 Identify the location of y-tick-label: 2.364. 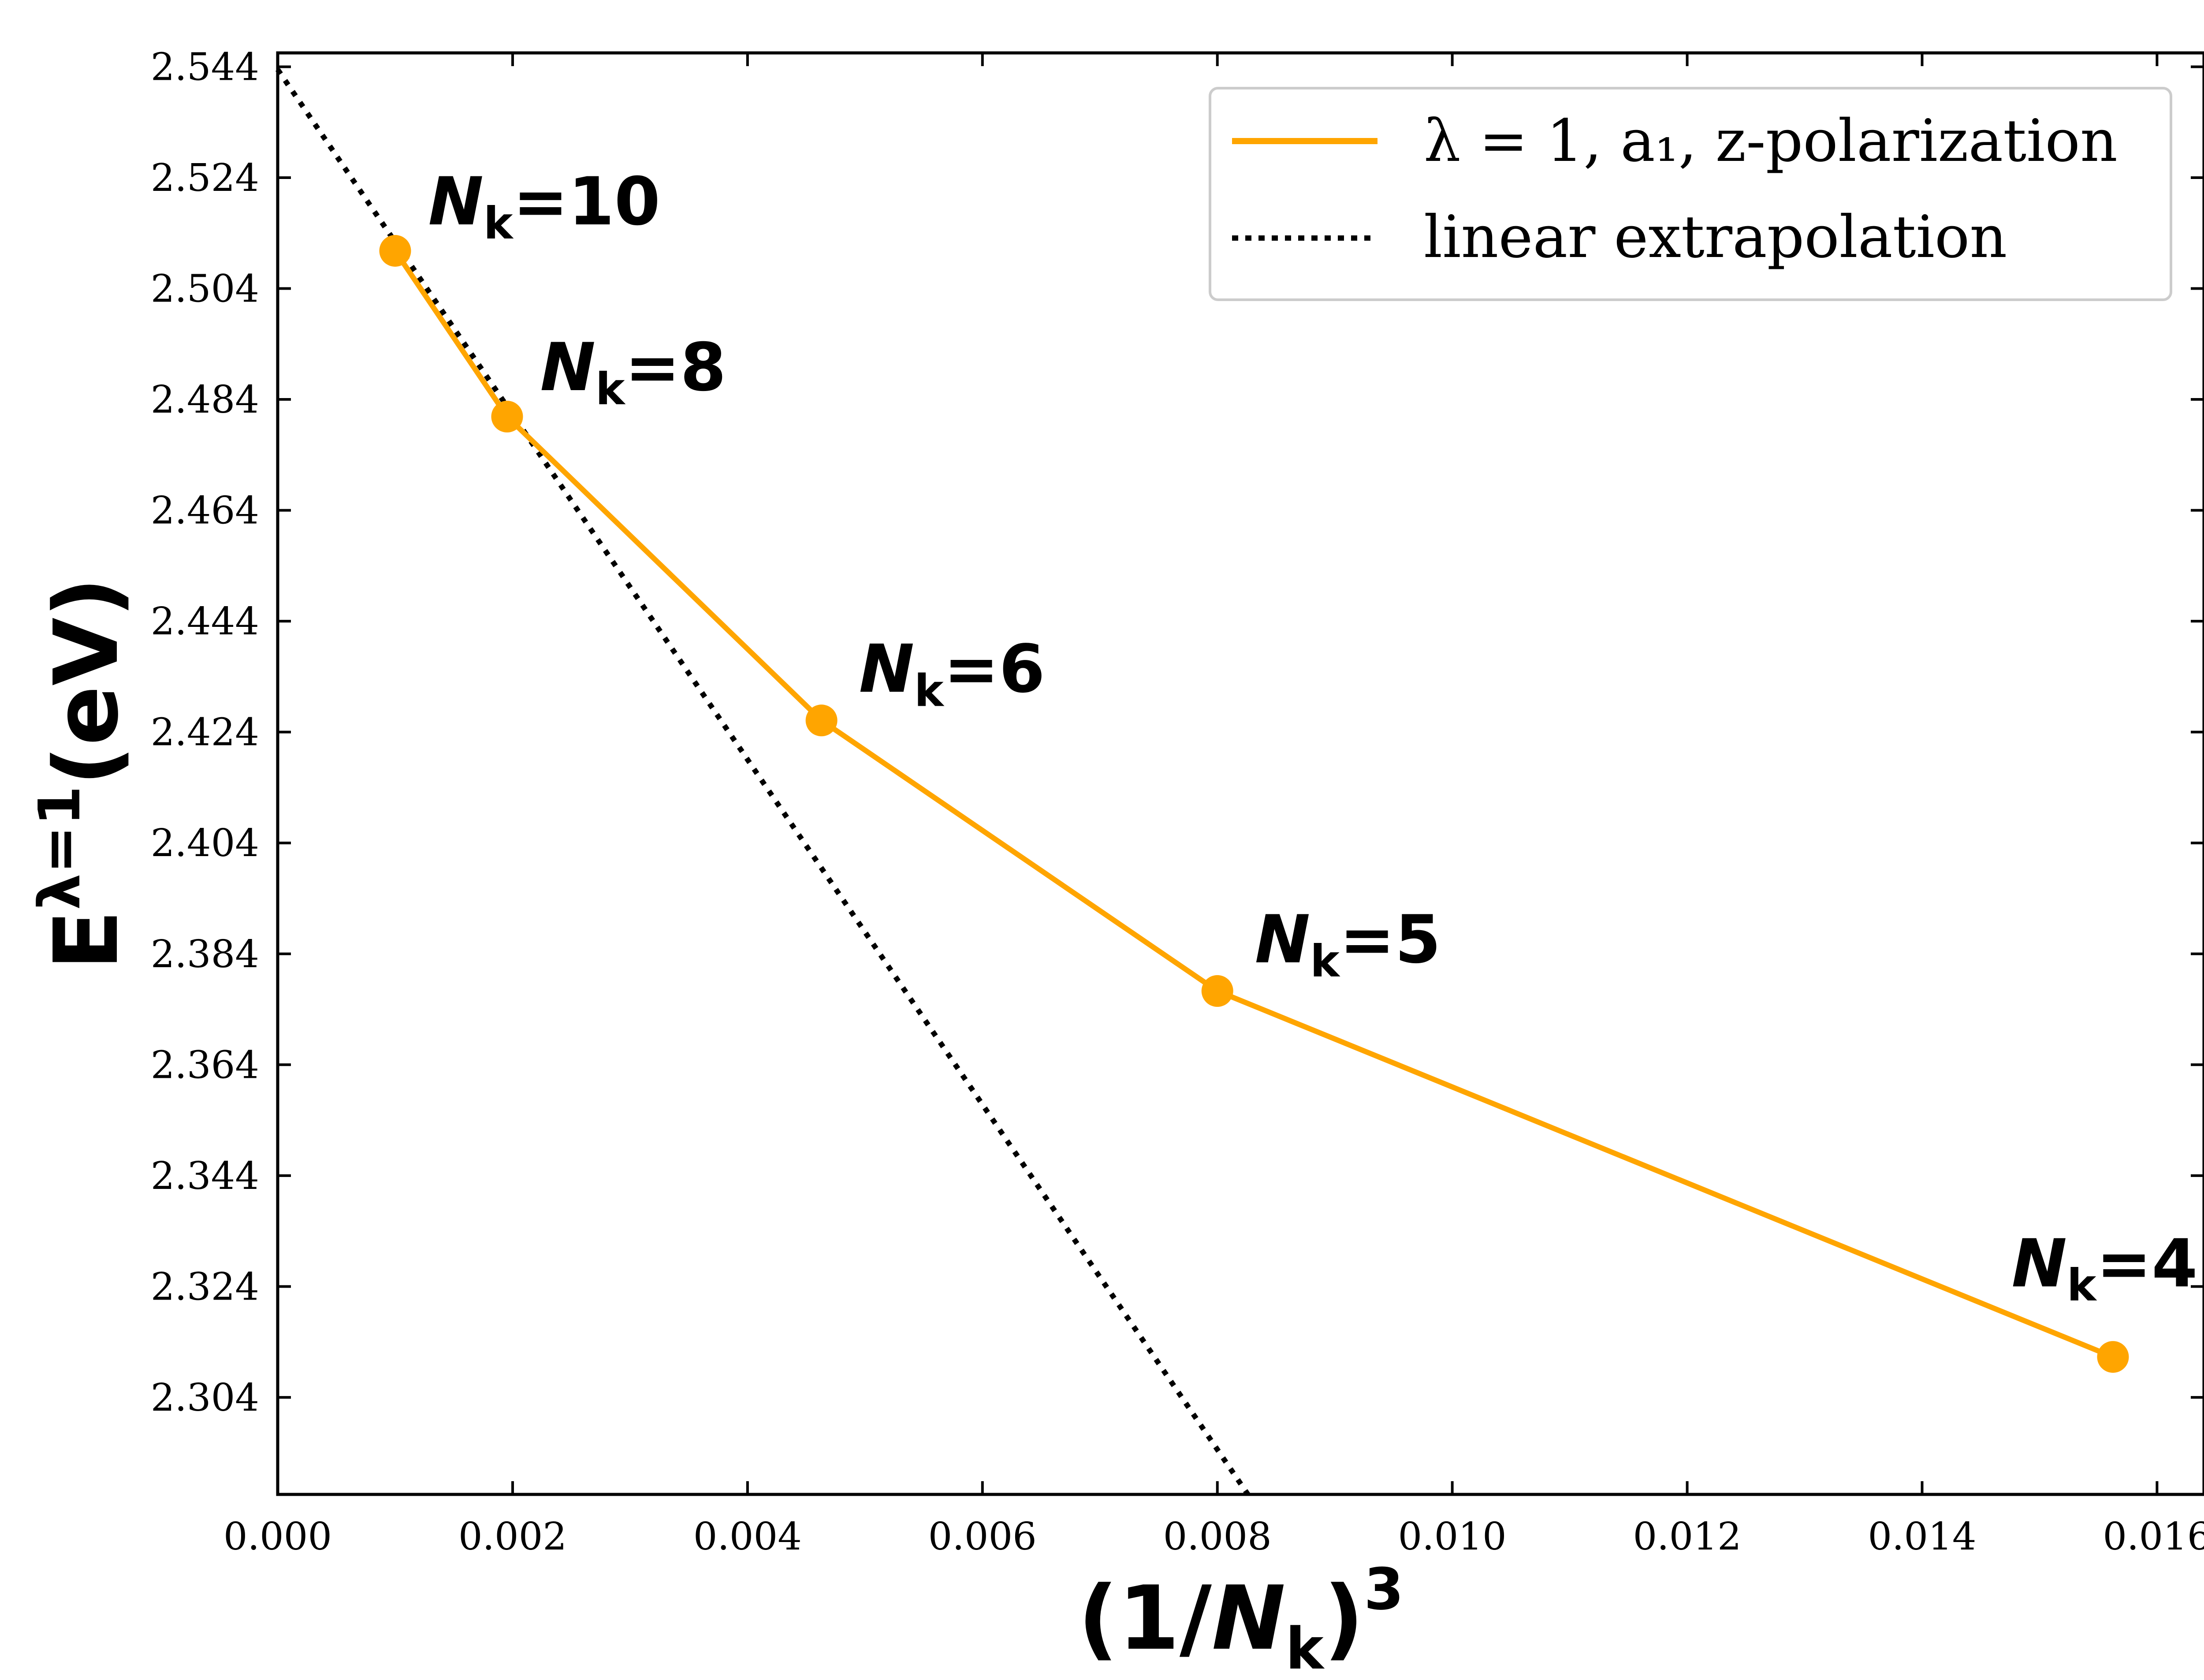
(205, 1065).